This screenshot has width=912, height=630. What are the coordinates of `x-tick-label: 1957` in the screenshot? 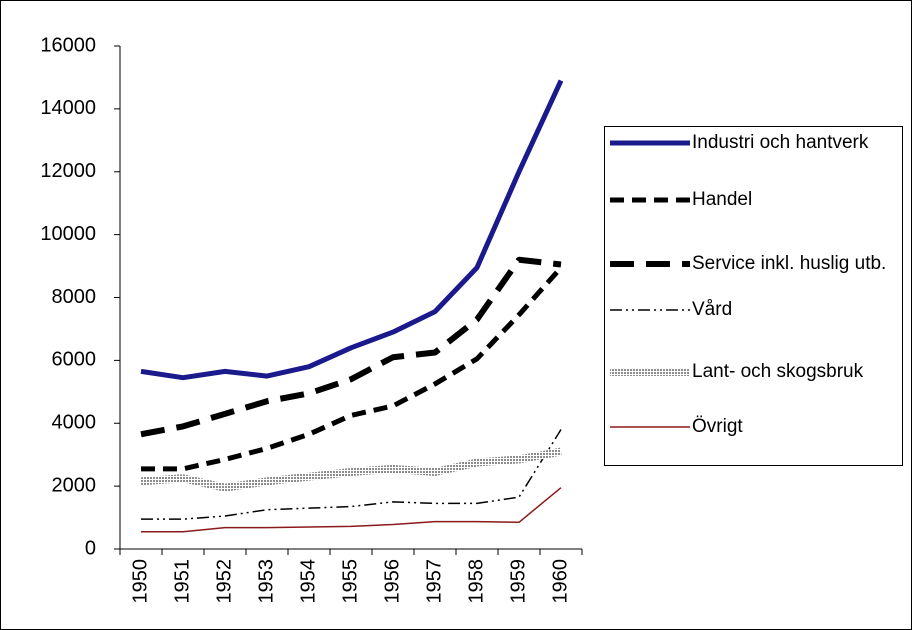 It's located at (434, 581).